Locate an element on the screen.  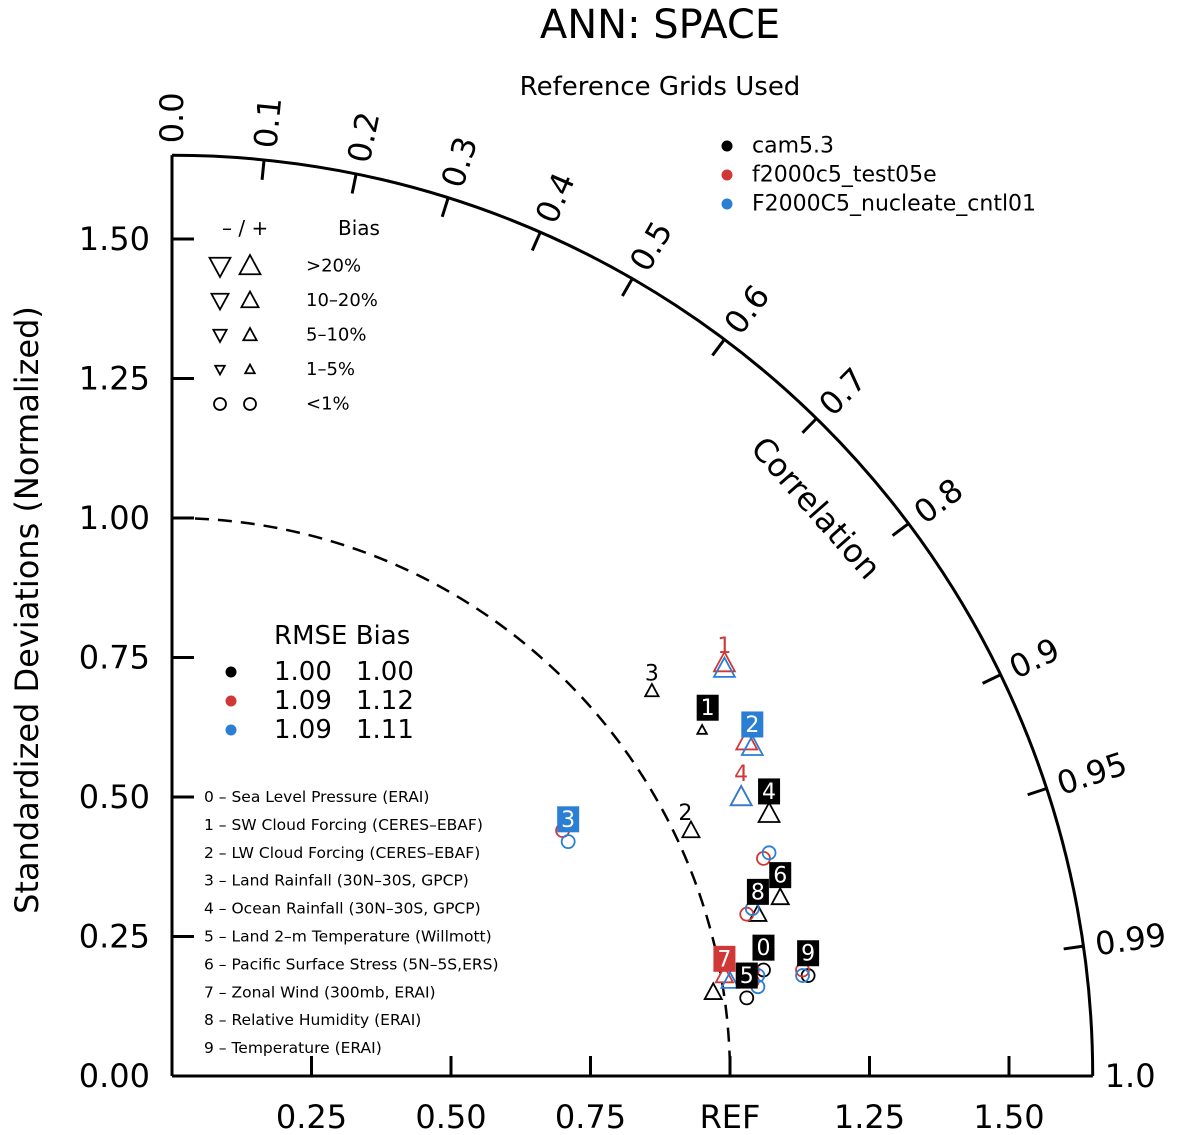
corr-tick-label: 0.0 is located at coordinates (172, 117).